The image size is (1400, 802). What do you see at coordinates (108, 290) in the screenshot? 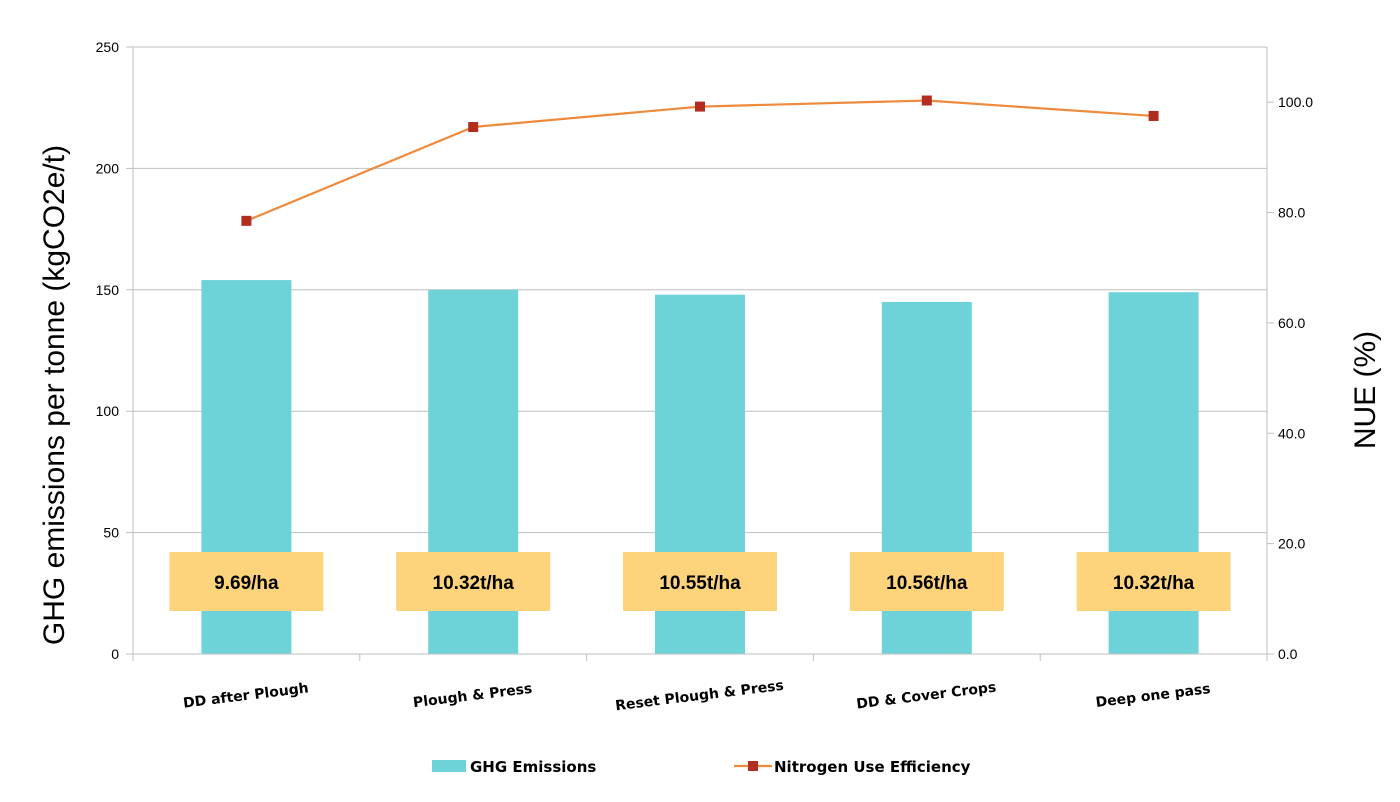
I see `y-tick-label: 150` at bounding box center [108, 290].